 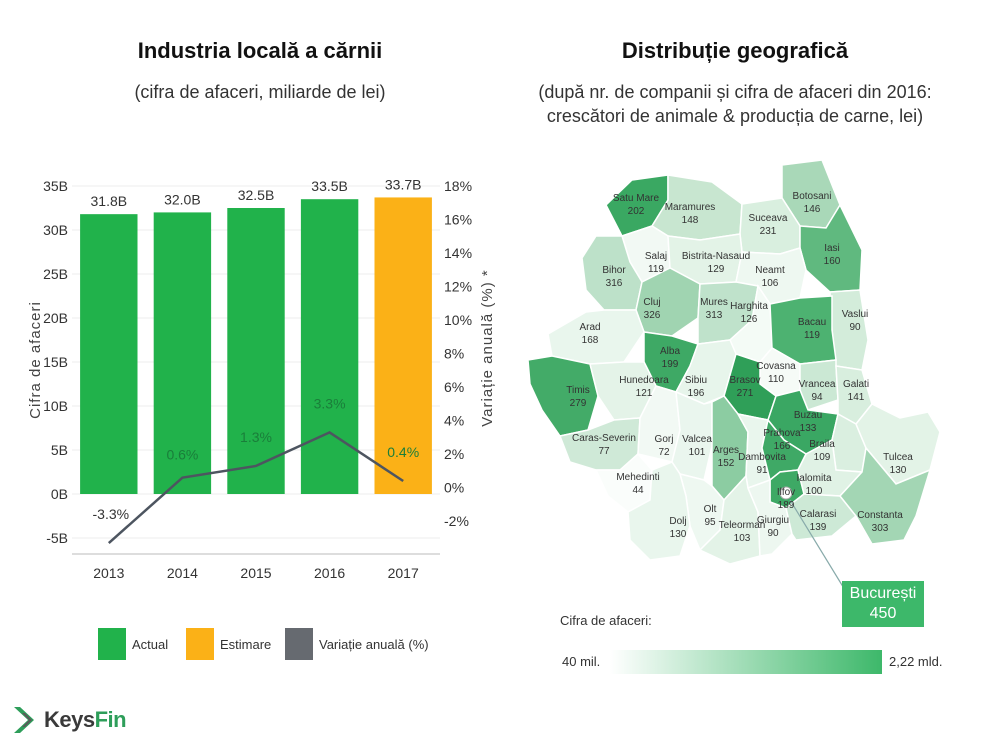 I want to click on y2-tick-label: 8%, so click(x=454, y=354).